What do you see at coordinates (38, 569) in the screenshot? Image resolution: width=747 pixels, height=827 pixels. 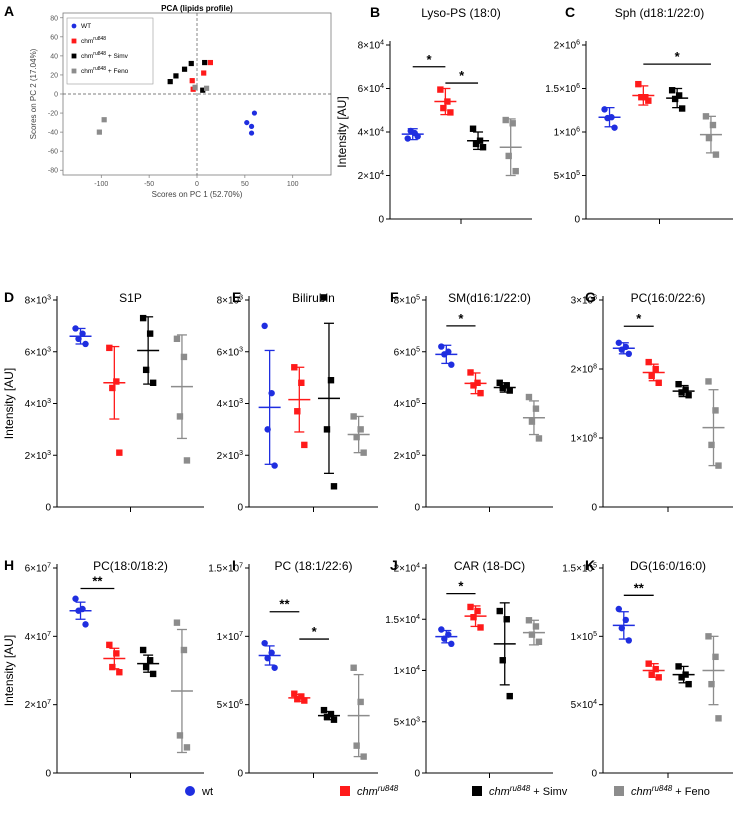 I see `y-tick-label: 6×10⁷` at bounding box center [38, 569].